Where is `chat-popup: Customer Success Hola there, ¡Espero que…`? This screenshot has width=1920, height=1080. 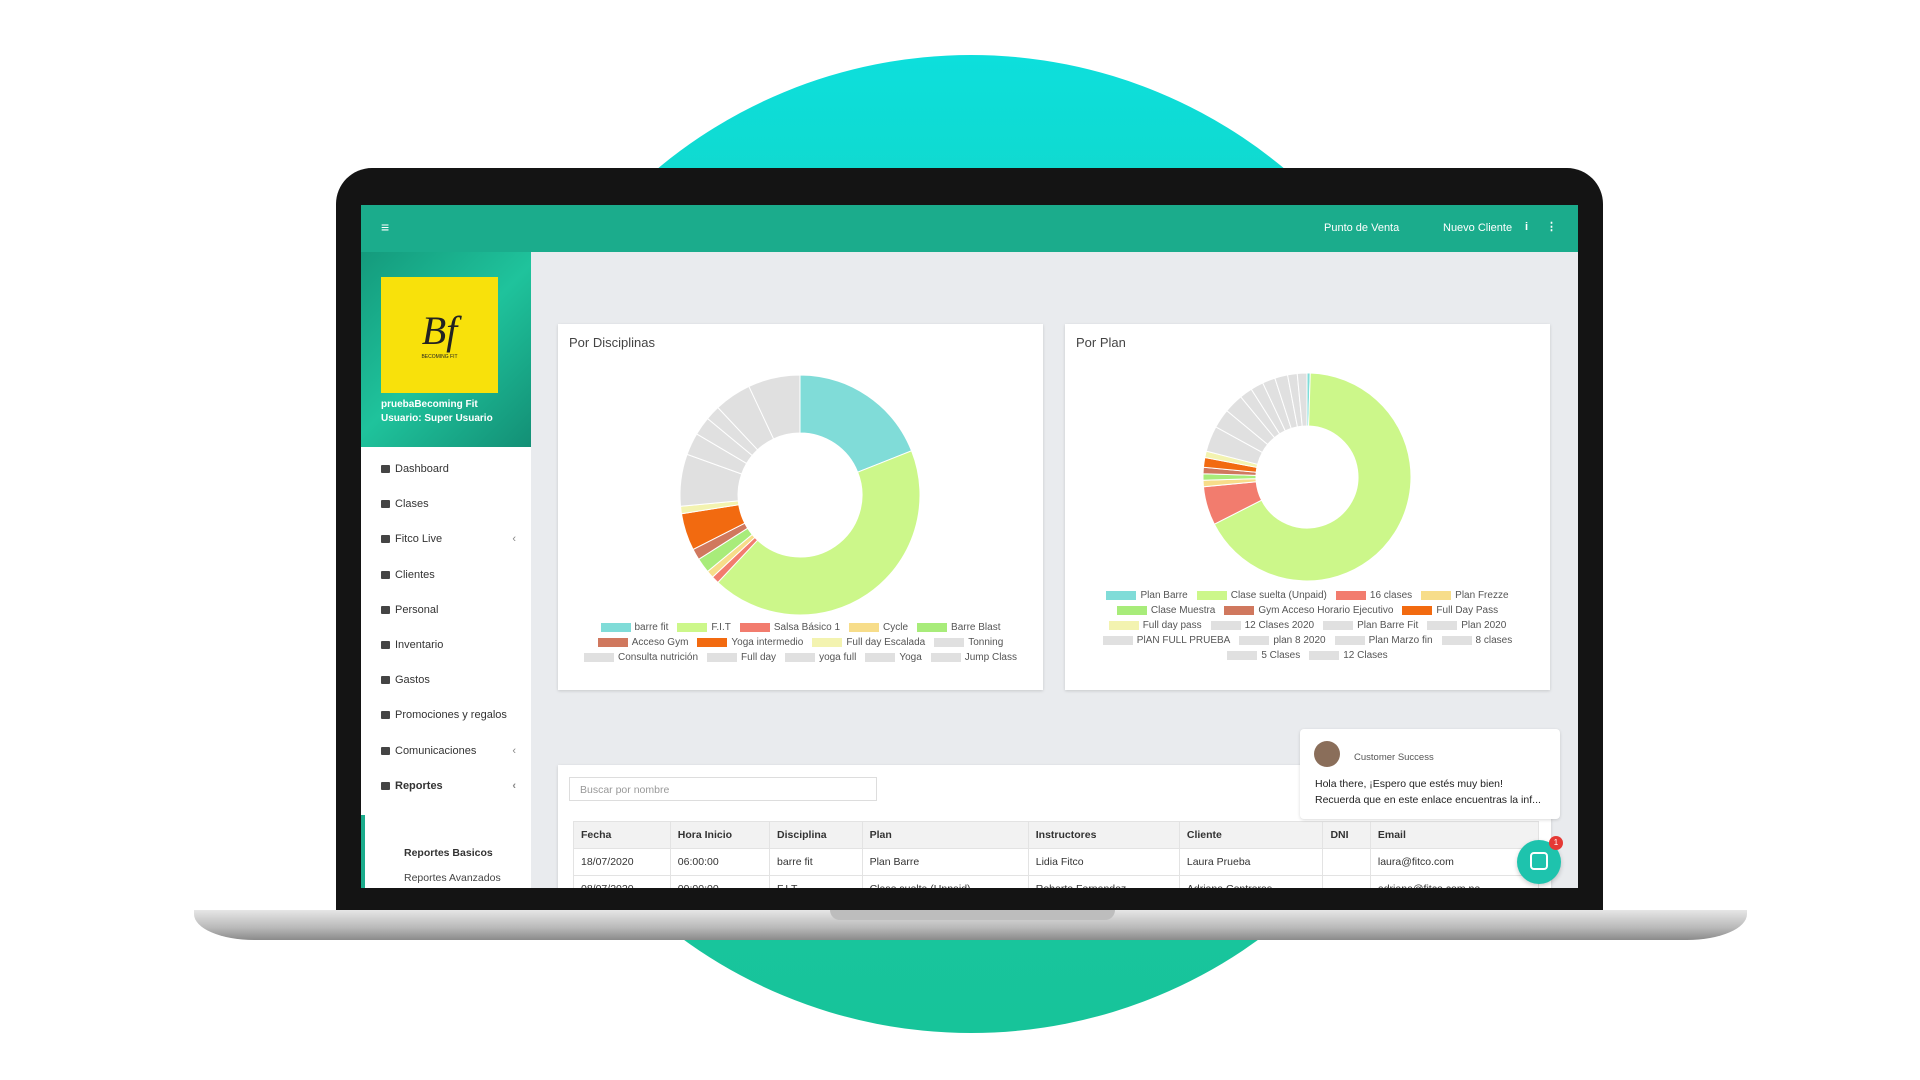 chat-popup: Customer Success Hola there, ¡Espero que… is located at coordinates (1430, 774).